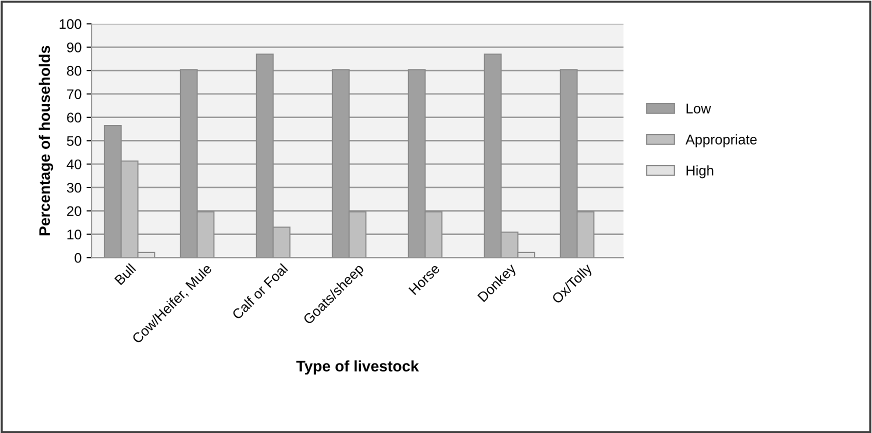  I want to click on x-axis-title: Type of livestock, so click(357, 367).